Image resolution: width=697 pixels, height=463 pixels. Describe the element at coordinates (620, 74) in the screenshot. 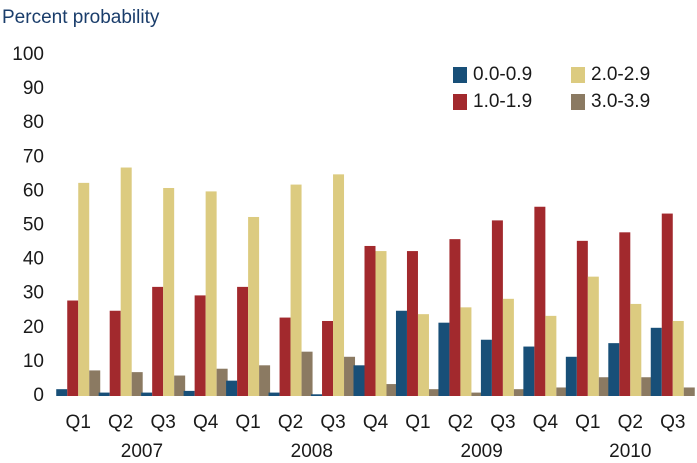

I see `legend-label: 2.0-2.9` at that location.